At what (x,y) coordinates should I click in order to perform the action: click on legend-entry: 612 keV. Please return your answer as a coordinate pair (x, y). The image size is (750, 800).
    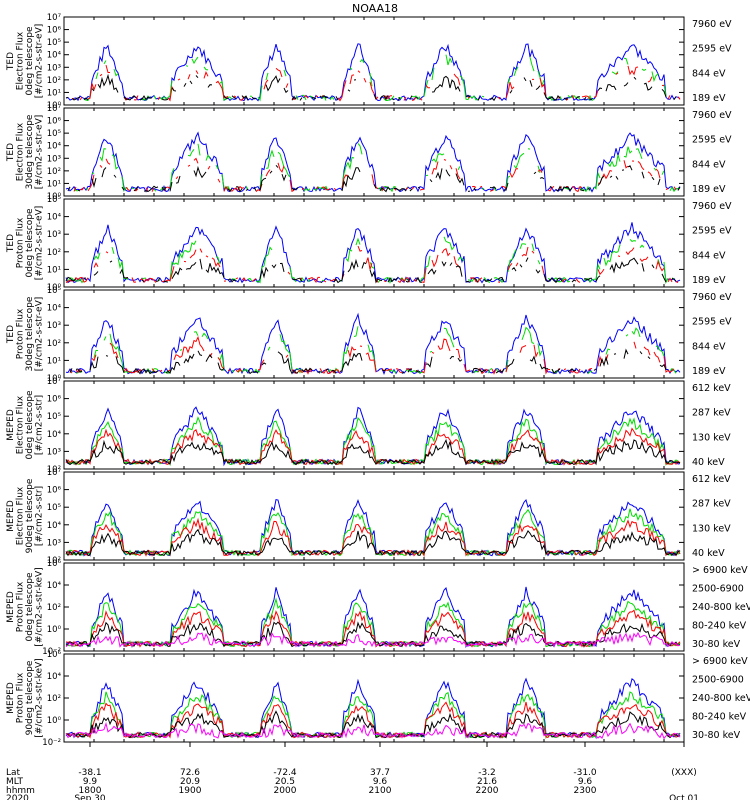
    Looking at the image, I should click on (711, 388).